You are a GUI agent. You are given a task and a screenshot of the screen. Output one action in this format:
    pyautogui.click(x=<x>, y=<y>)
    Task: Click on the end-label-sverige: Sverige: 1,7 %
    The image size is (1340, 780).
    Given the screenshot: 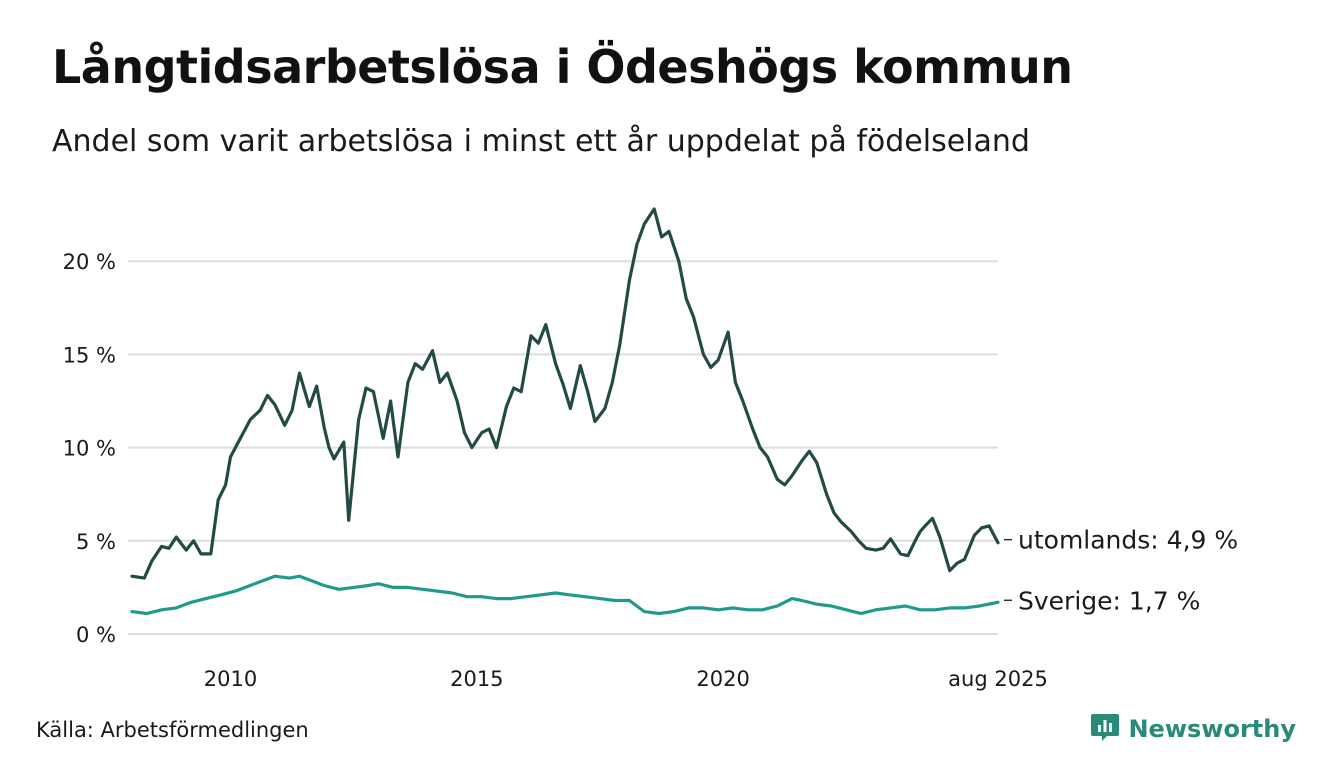 What is the action you would take?
    pyautogui.click(x=1109, y=600)
    